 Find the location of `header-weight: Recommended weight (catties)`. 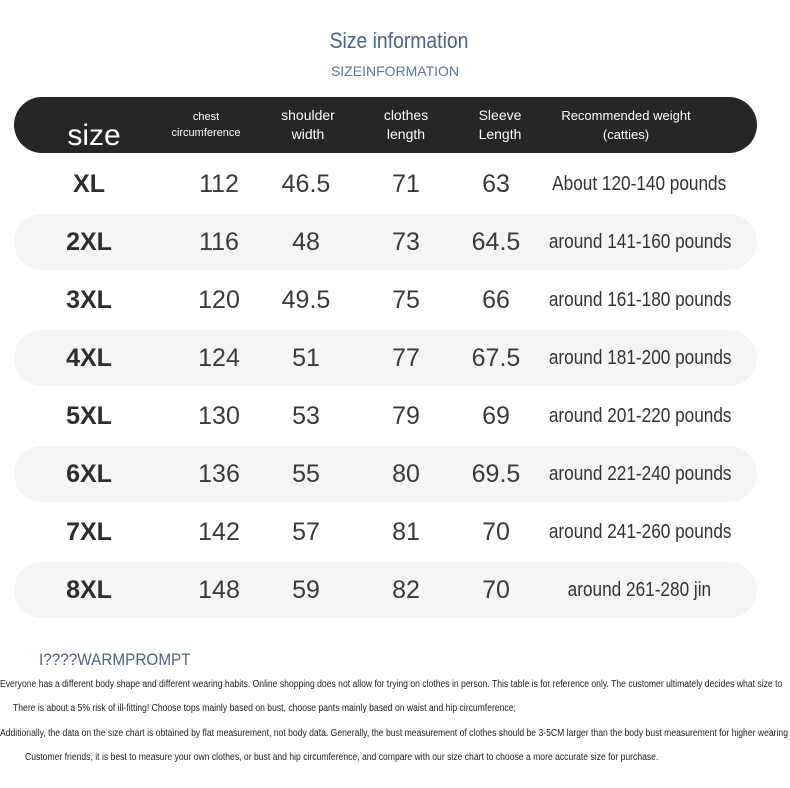

header-weight: Recommended weight (catties) is located at coordinates (626, 125).